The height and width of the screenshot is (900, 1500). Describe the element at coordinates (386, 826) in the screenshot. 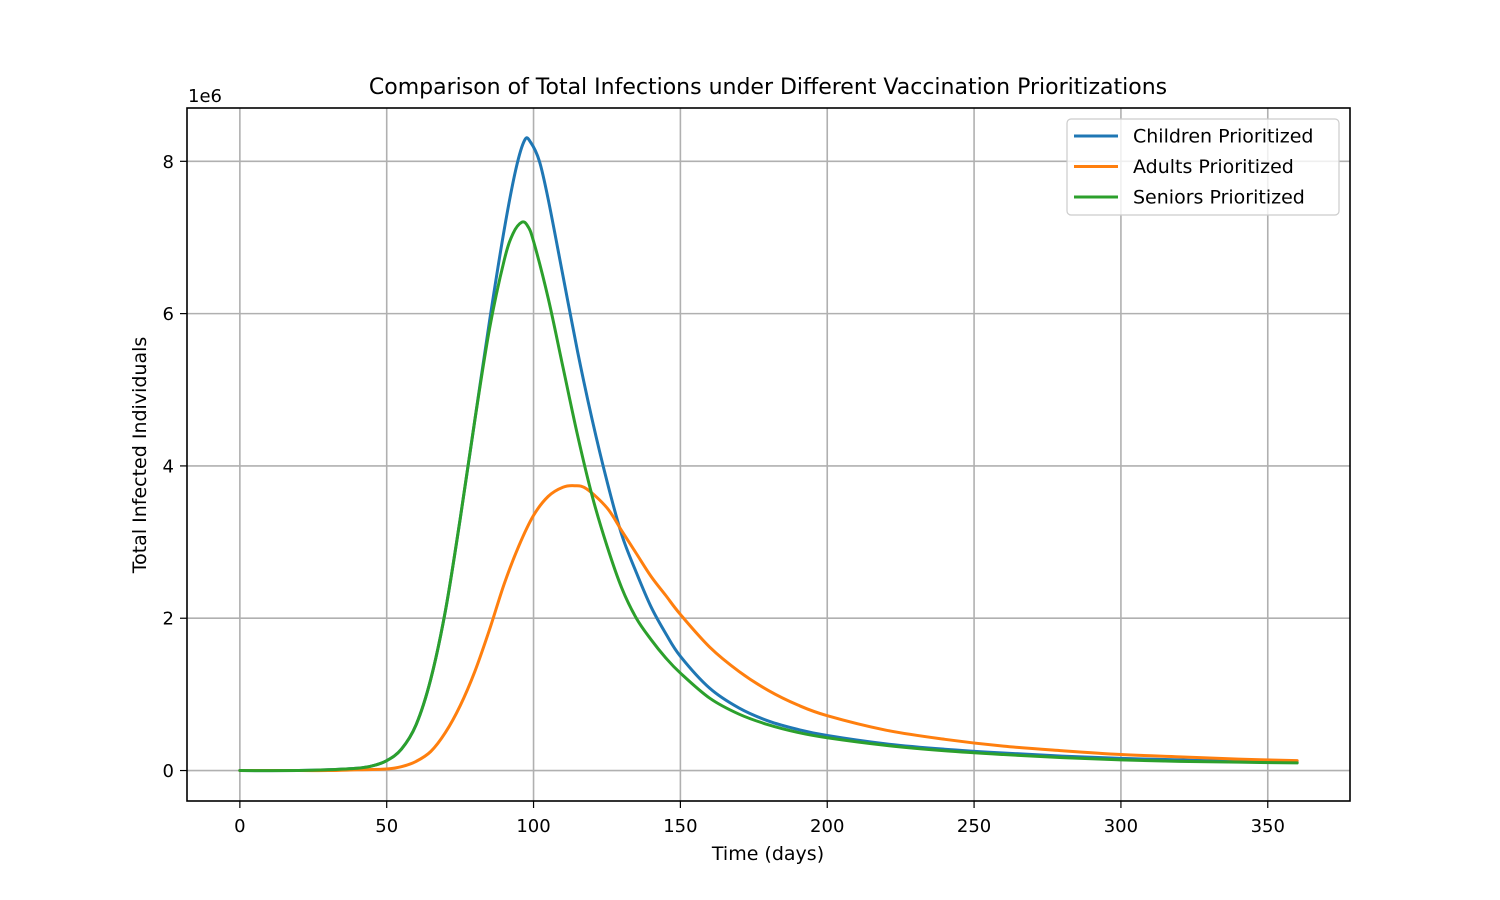

I see `x-tick-label: 50` at that location.